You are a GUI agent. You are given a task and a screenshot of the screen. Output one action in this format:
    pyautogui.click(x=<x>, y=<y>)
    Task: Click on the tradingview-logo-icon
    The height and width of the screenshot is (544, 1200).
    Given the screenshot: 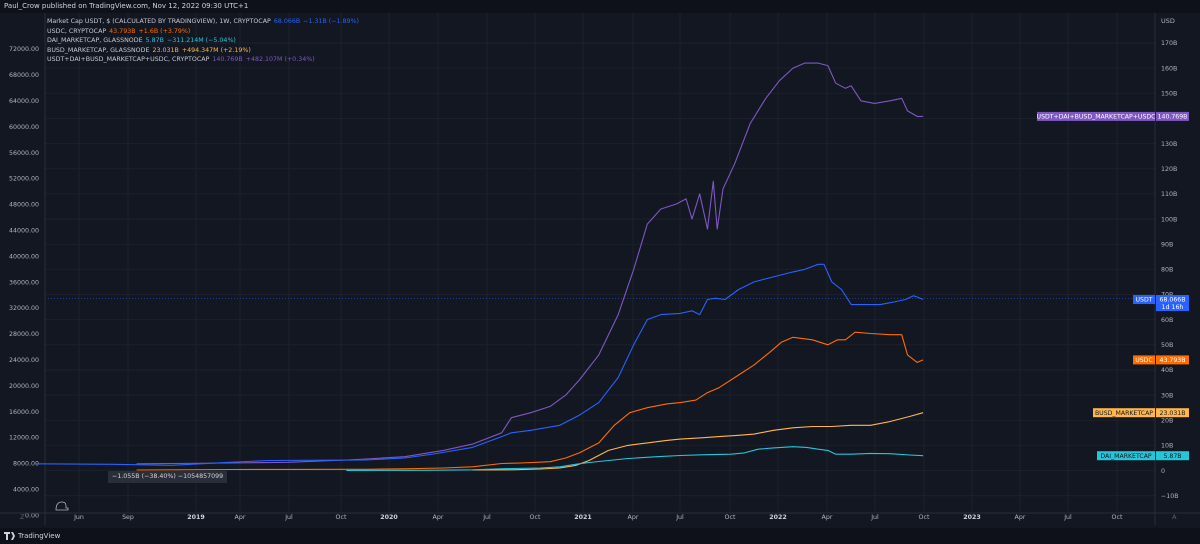 What is the action you would take?
    pyautogui.click(x=9, y=536)
    